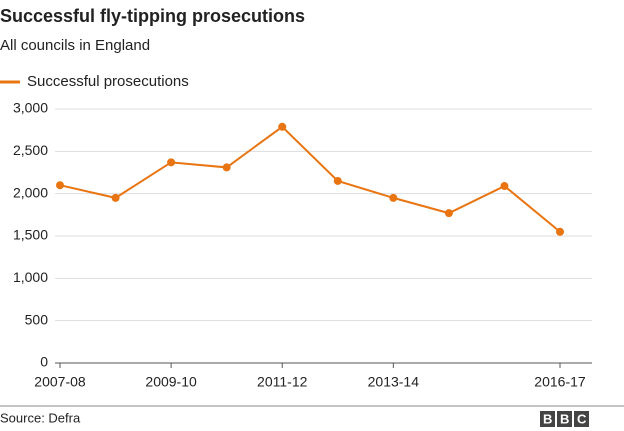 This screenshot has width=624, height=431. Describe the element at coordinates (37, 319) in the screenshot. I see `y-tick-label: 500` at that location.